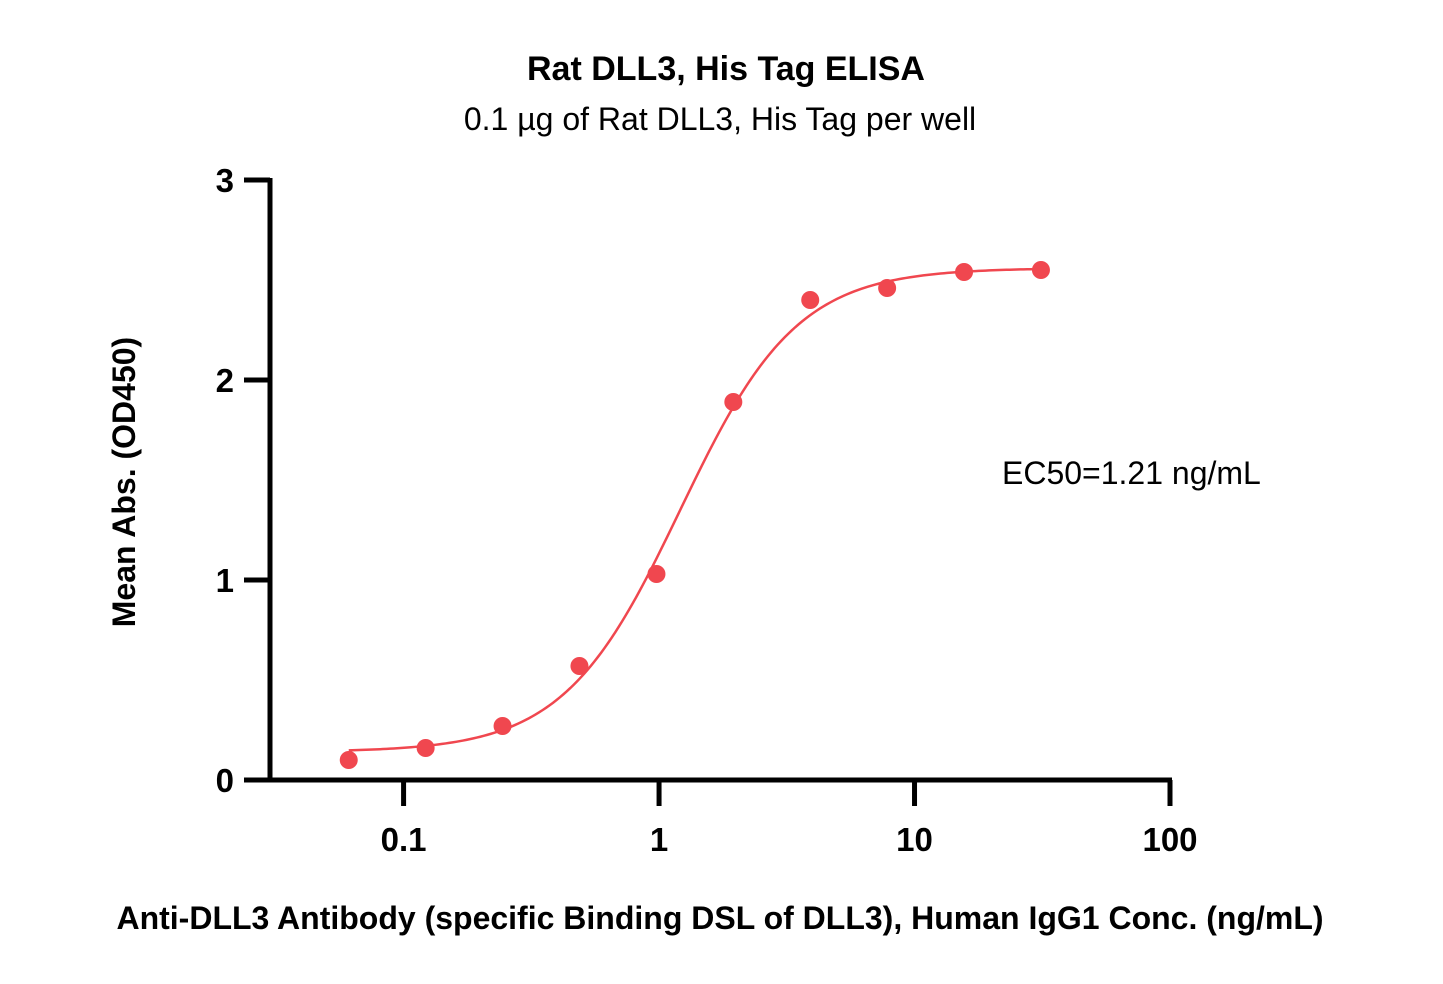 This screenshot has width=1443, height=984. What do you see at coordinates (914, 839) in the screenshot?
I see `x-tick-label: 10` at bounding box center [914, 839].